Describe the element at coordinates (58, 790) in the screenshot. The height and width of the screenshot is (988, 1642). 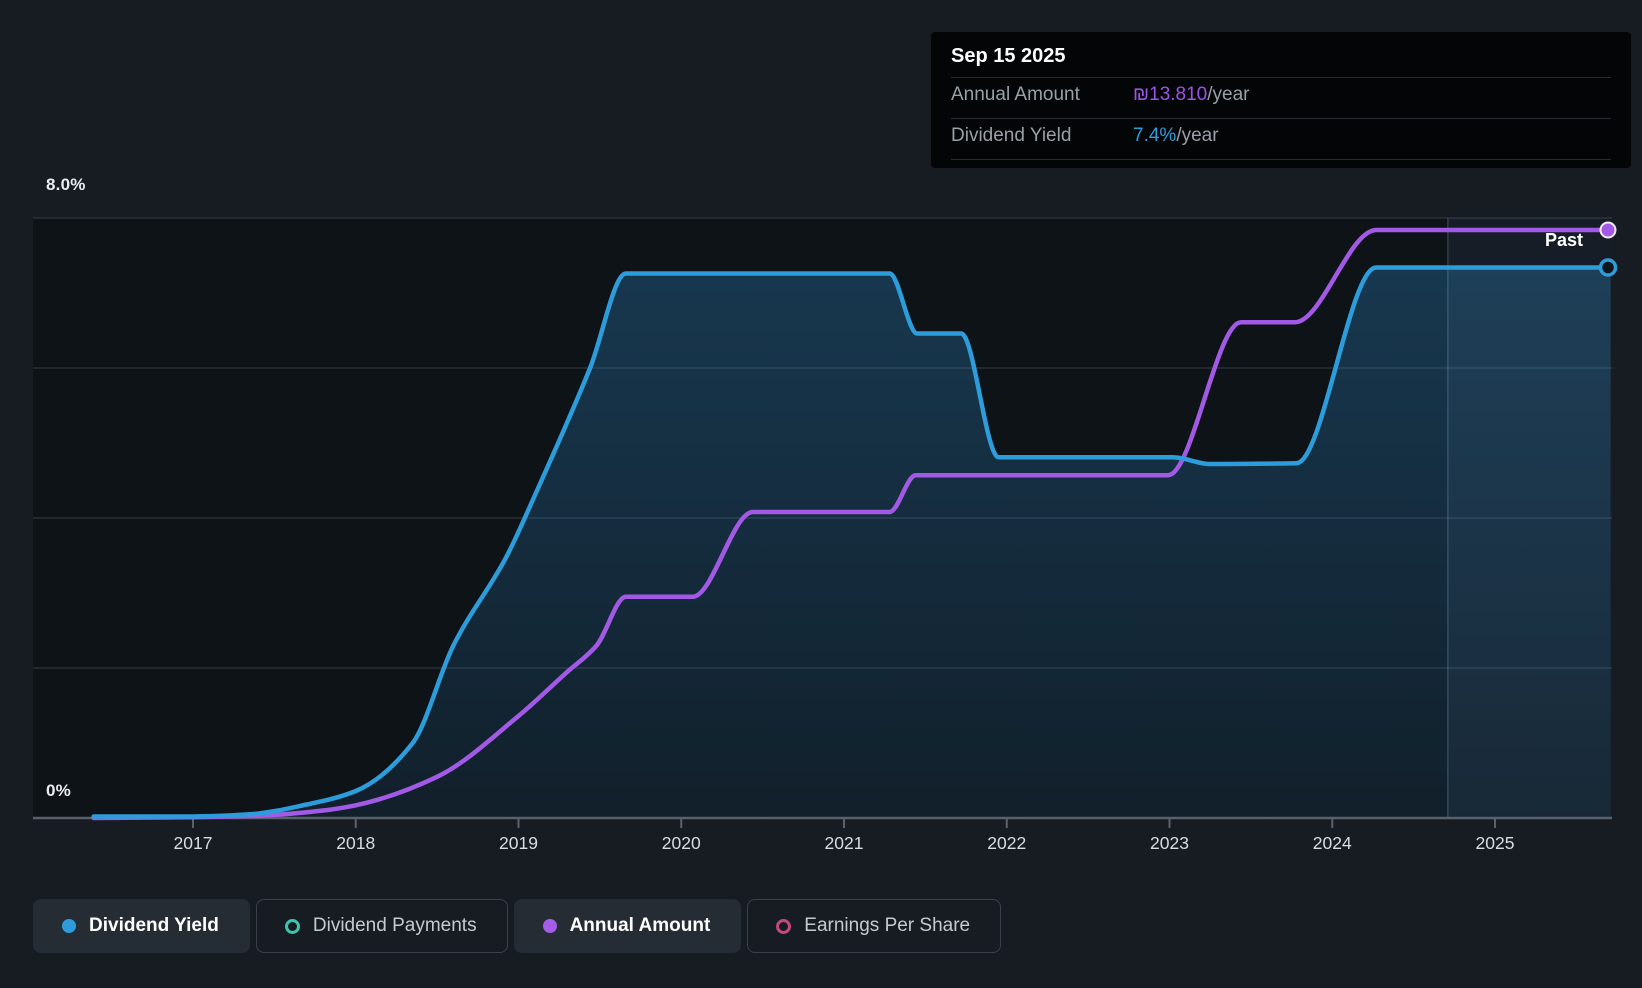
I see `y-axis-label-zero: 0%` at that location.